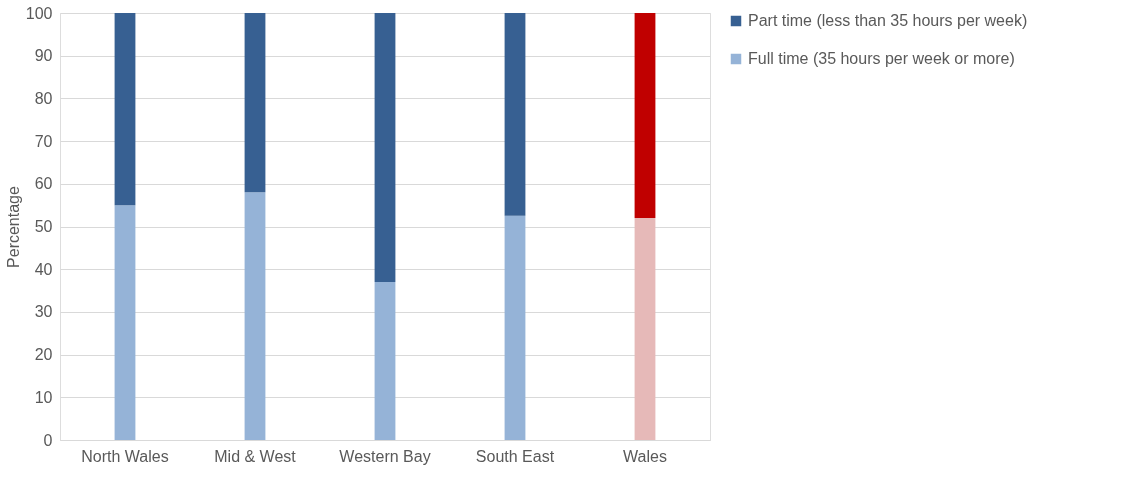 Image resolution: width=1131 pixels, height=493 pixels. I want to click on x-tick-label: North Wales, so click(125, 456).